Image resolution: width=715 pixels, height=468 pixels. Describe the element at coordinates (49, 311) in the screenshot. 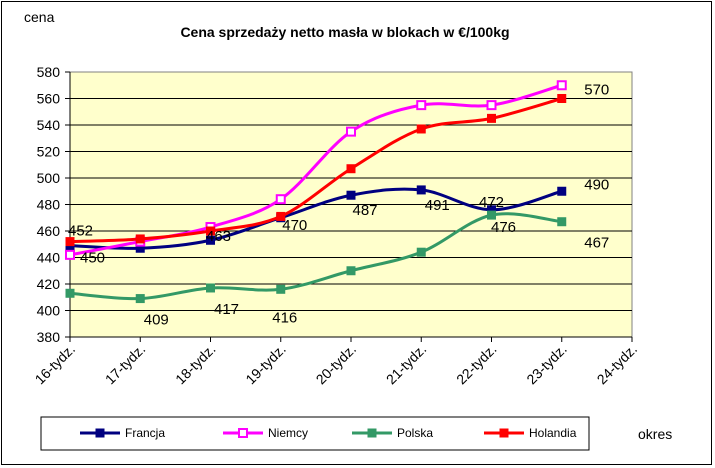

I see `y-tick-label: 400` at that location.